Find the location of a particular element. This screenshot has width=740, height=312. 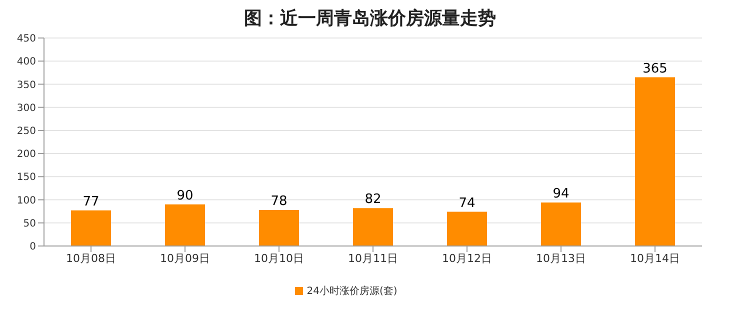

x-tick-label: 10月08日 is located at coordinates (91, 258).